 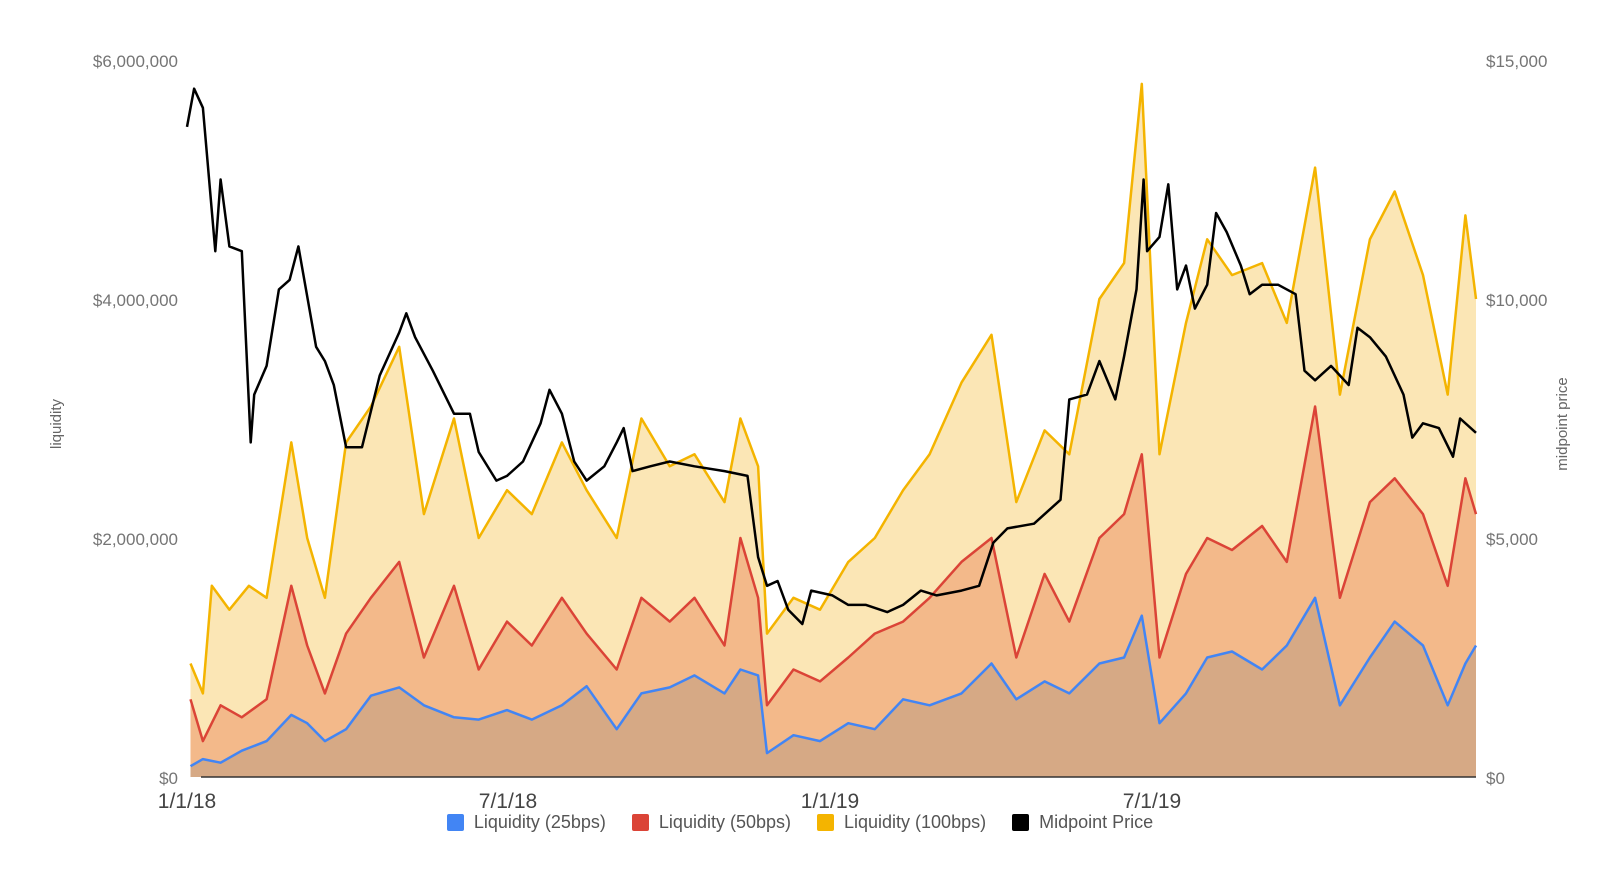 What do you see at coordinates (830, 801) in the screenshot?
I see `x-tick-label: 1/1/19` at bounding box center [830, 801].